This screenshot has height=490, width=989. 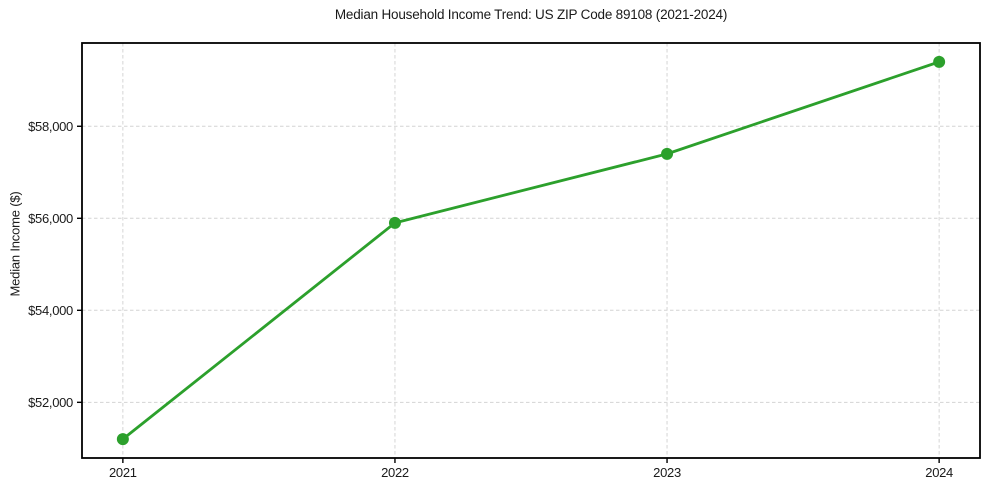 I want to click on data-point-marker-2022, so click(x=394, y=222).